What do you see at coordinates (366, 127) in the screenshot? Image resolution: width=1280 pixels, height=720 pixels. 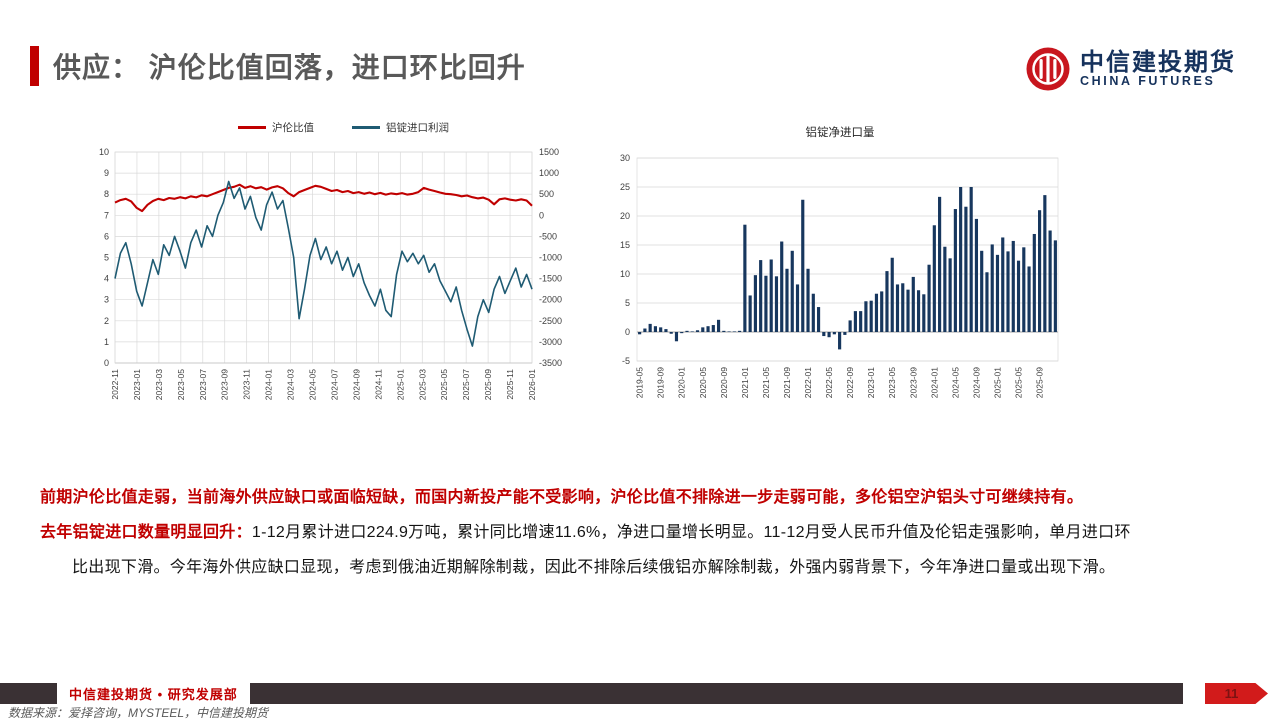 I see `import-profit-line-swatch` at bounding box center [366, 127].